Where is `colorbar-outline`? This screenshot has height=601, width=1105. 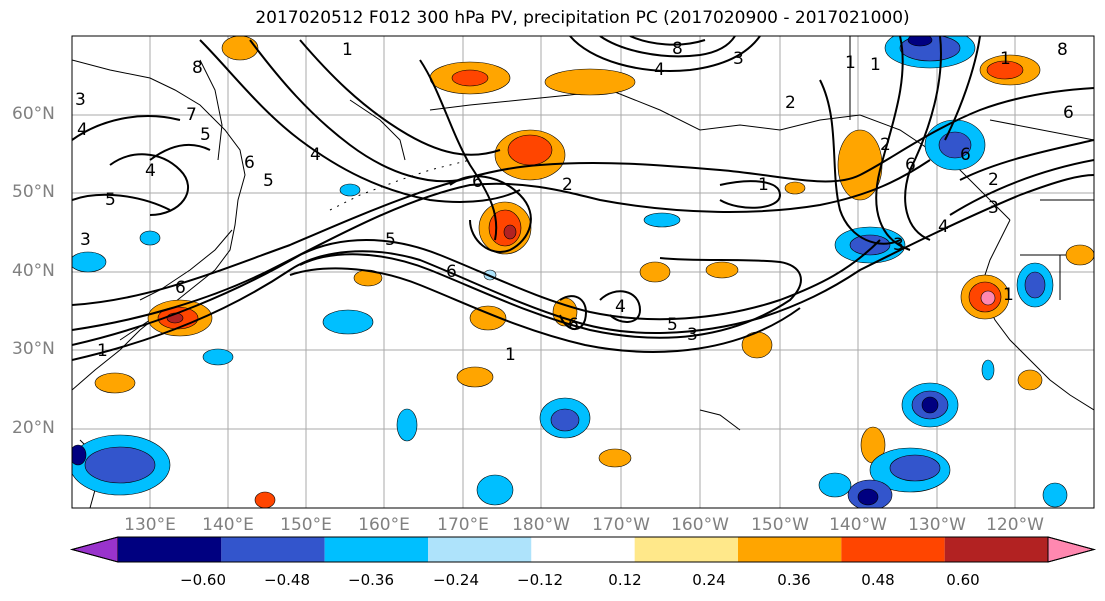 colorbar-outline is located at coordinates (583, 549).